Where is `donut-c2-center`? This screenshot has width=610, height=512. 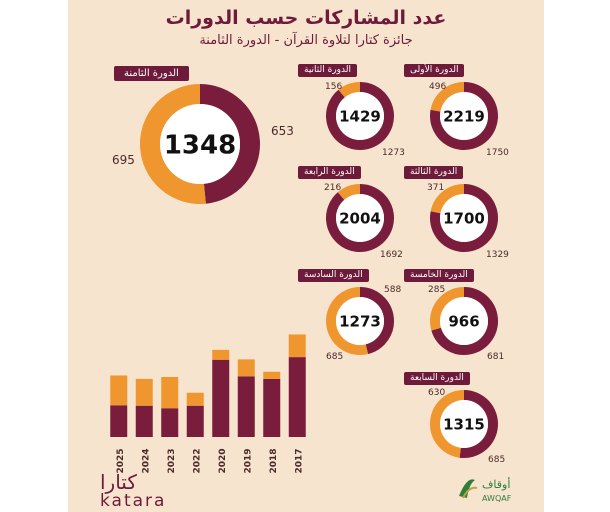
donut-c2-center is located at coordinates (360, 116).